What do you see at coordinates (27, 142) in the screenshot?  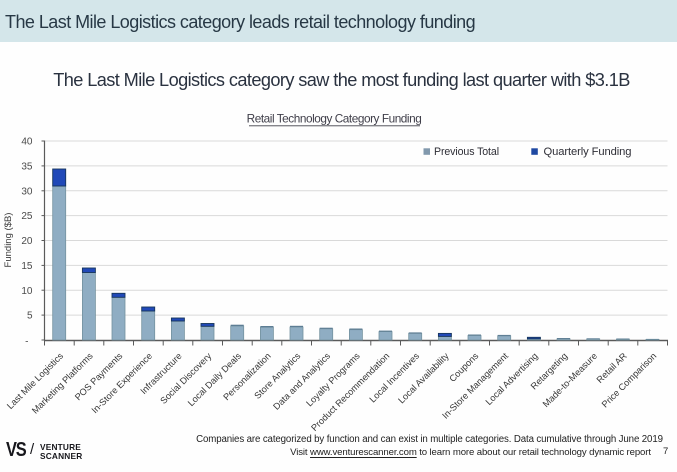 I see `svg-text: 40` at bounding box center [27, 142].